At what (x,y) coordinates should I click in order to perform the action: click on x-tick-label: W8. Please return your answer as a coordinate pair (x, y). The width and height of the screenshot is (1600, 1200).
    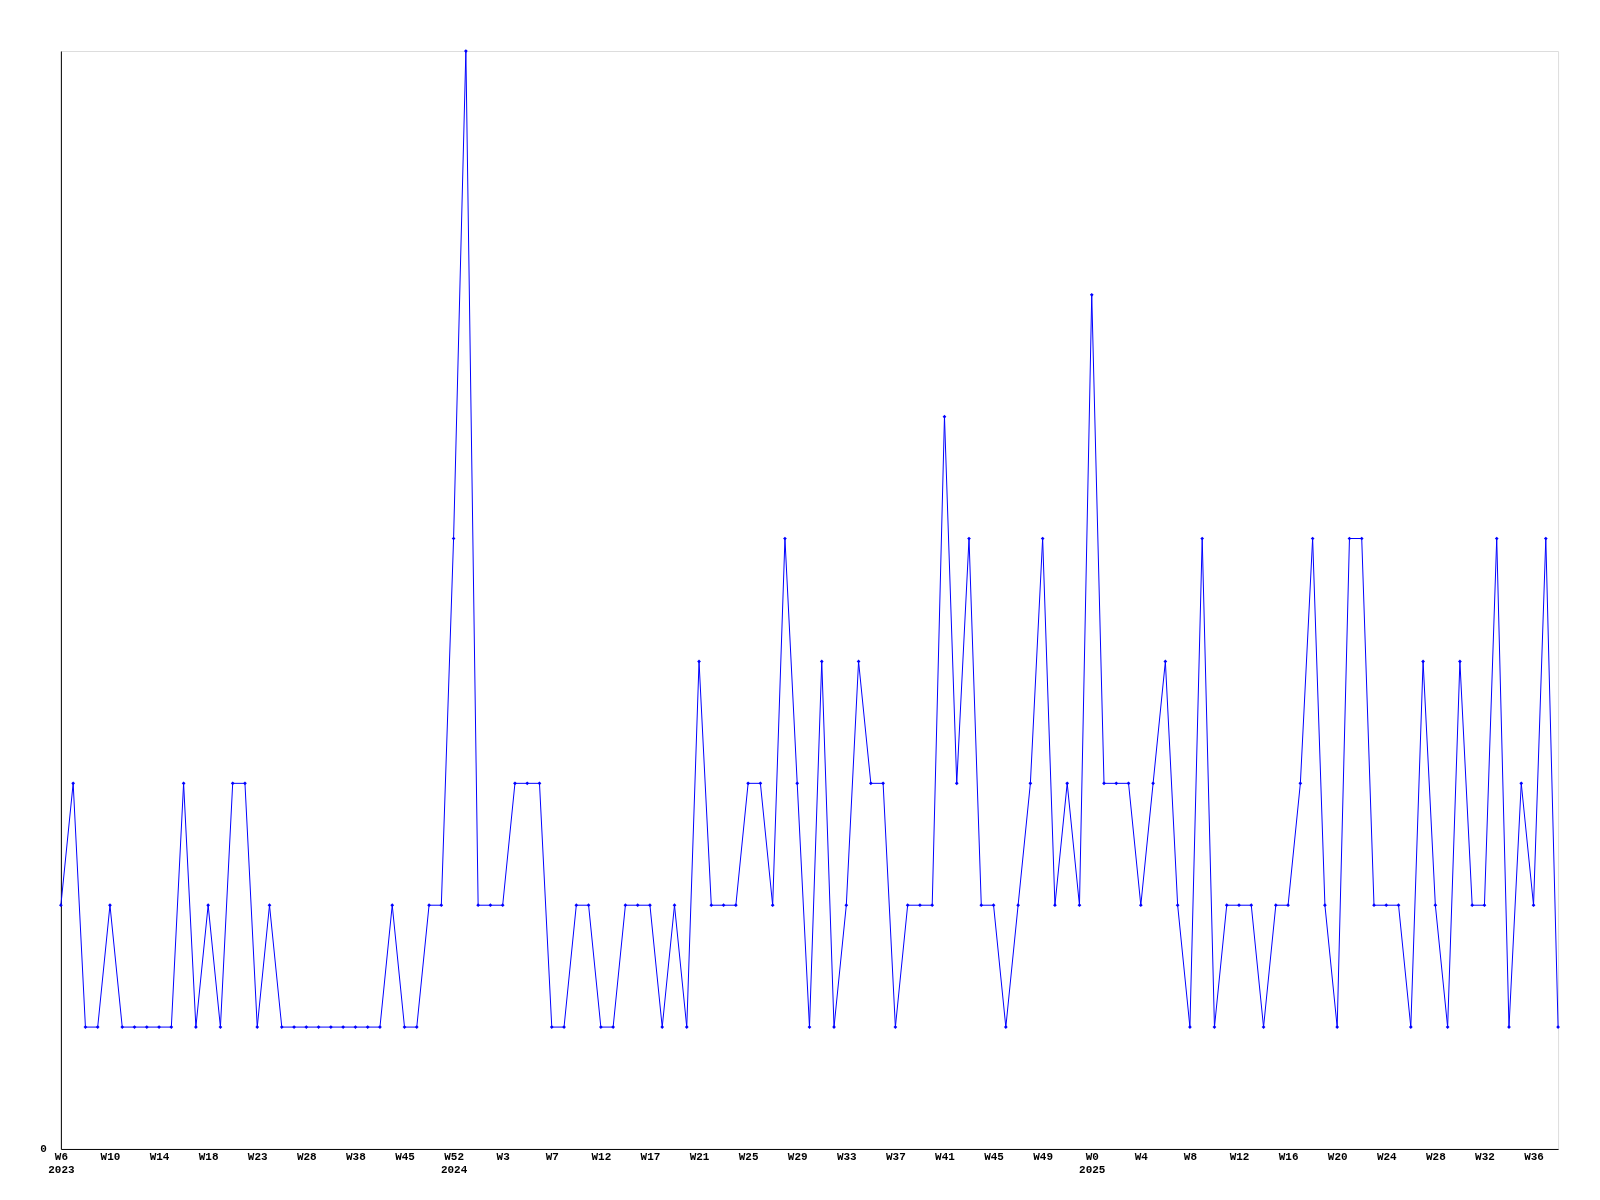
    Looking at the image, I should click on (1190, 1157).